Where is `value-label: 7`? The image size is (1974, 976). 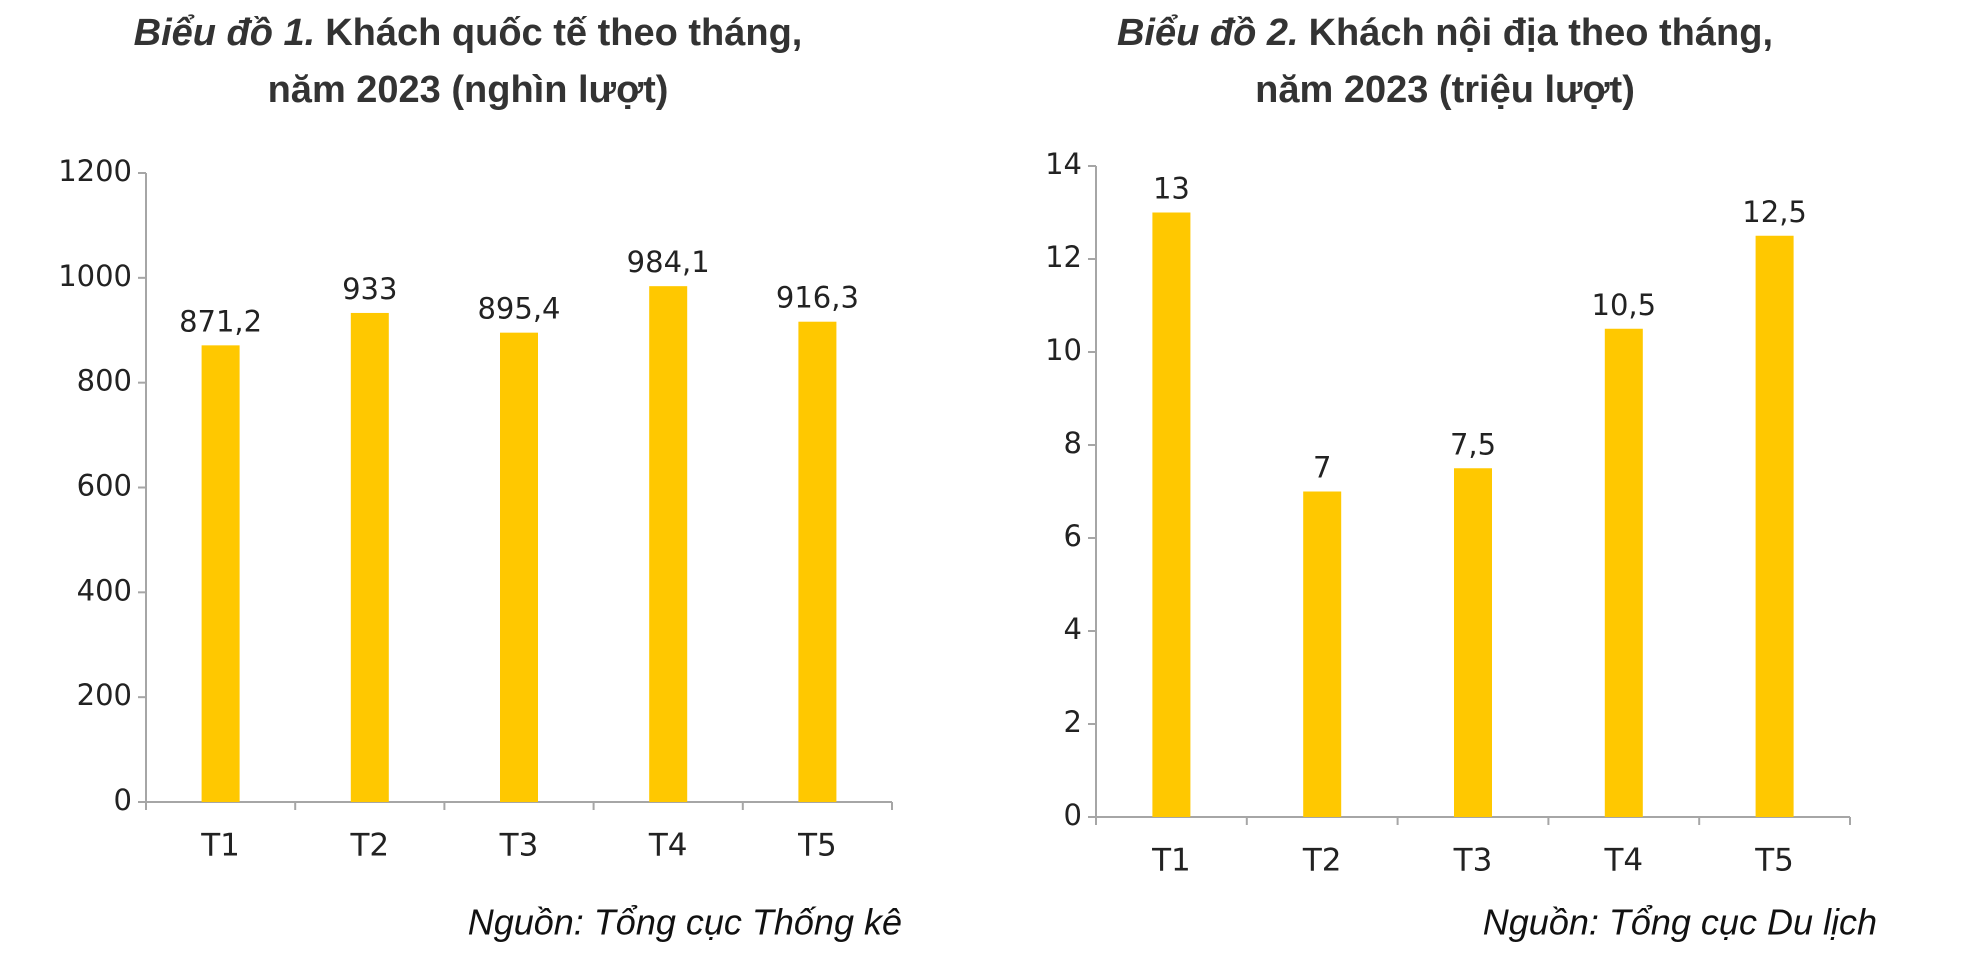
value-label: 7 is located at coordinates (1322, 468).